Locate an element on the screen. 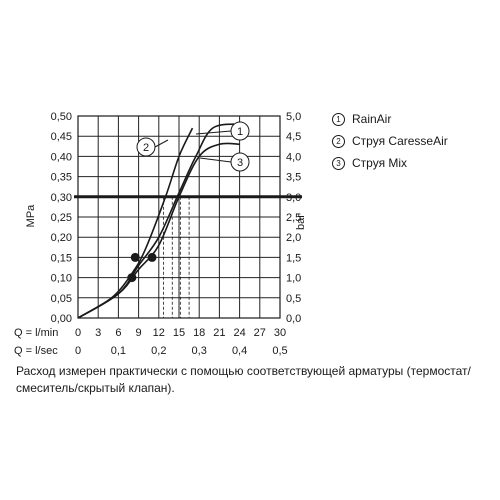 The image size is (500, 500). legend-marker-1: 1 is located at coordinates (338, 119).